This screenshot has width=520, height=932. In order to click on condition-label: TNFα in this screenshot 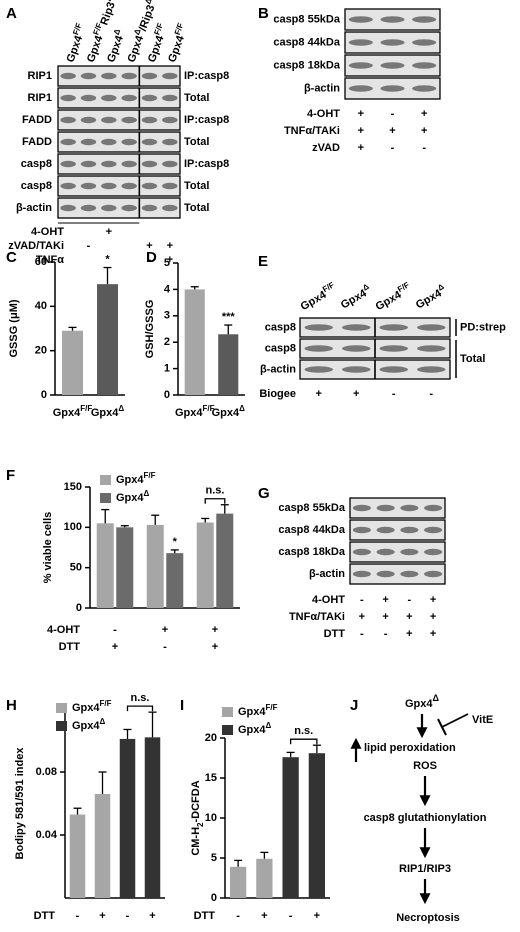, I will do `click(50, 260)`.